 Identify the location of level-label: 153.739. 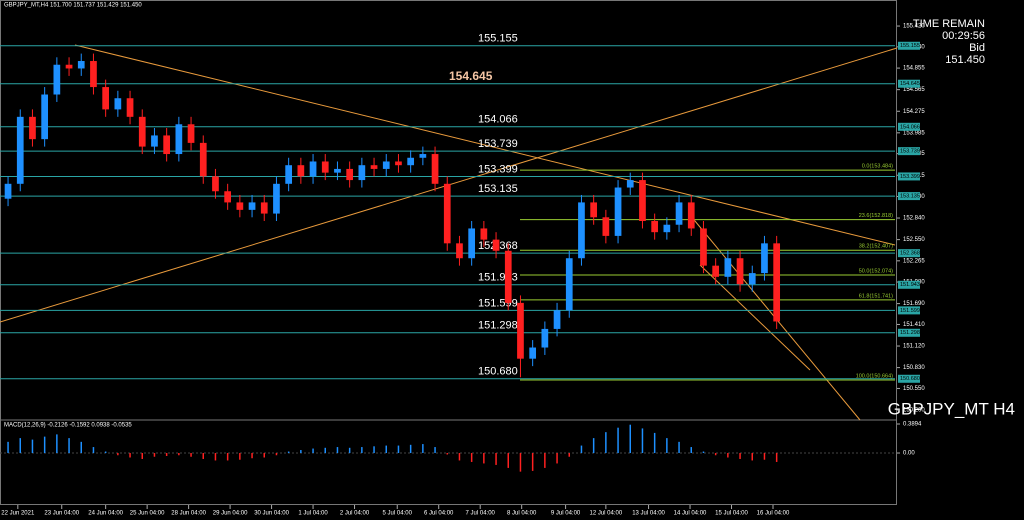
(498, 144).